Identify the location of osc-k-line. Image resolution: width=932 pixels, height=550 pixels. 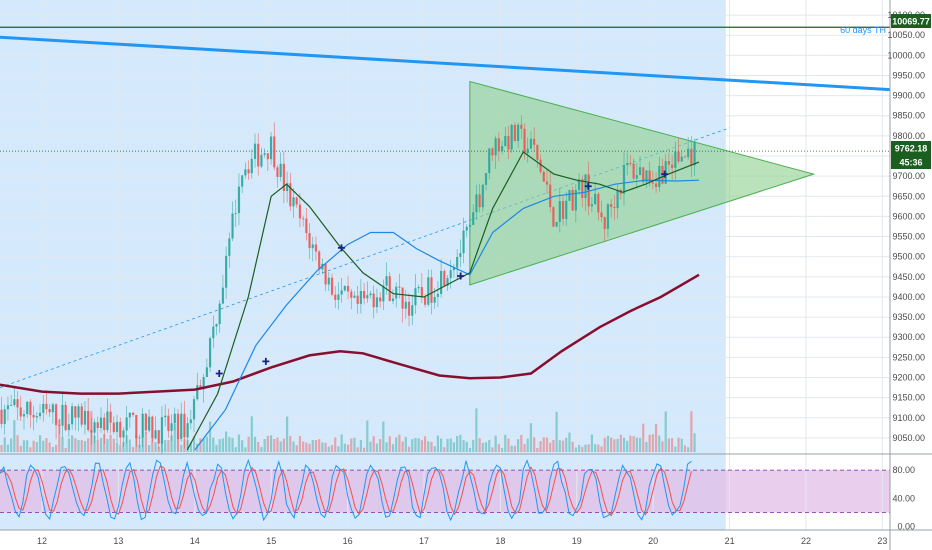
(346, 490).